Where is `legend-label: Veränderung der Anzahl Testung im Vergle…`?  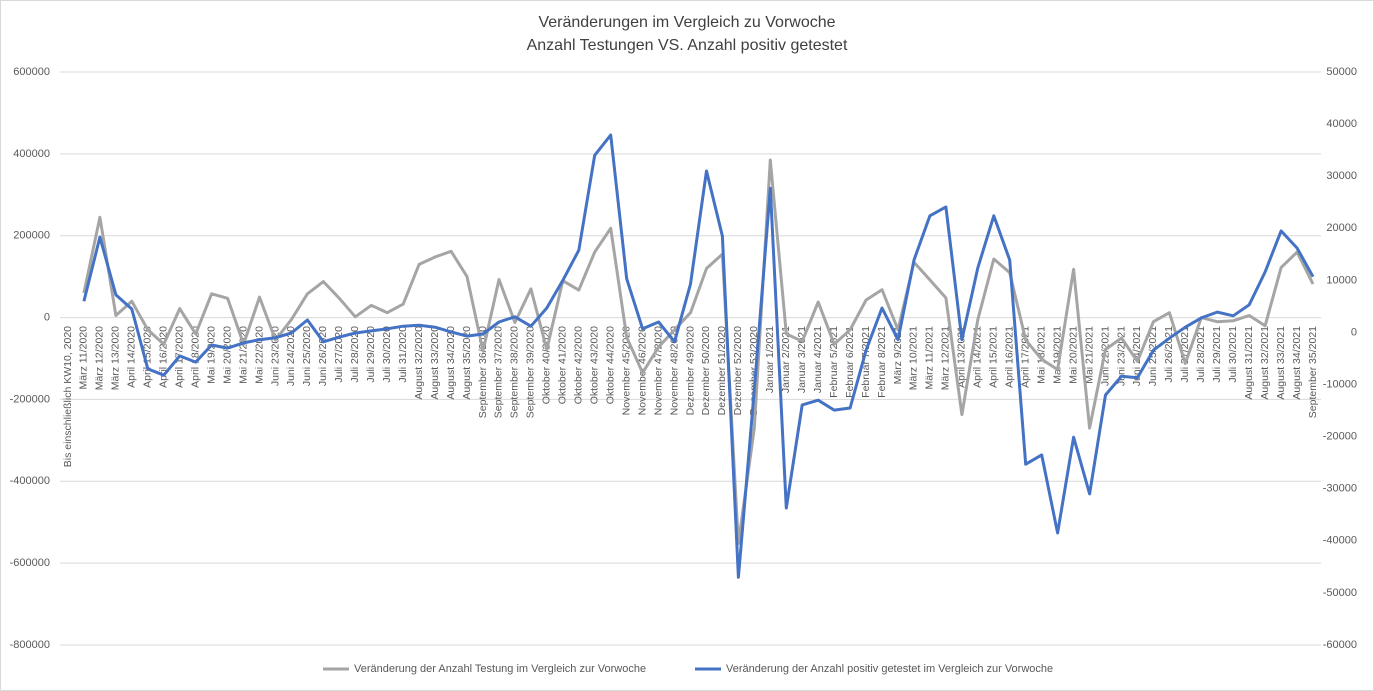
legend-label: Veränderung der Anzahl Testung im Vergle… is located at coordinates (500, 669).